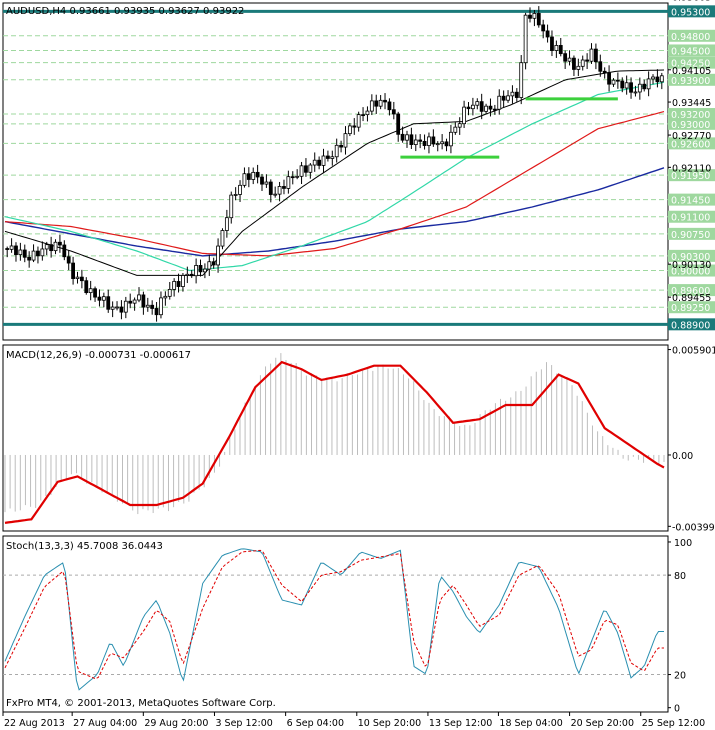  Describe the element at coordinates (690, 64) in the screenshot. I see `level-tag-label: 0.94250` at that location.